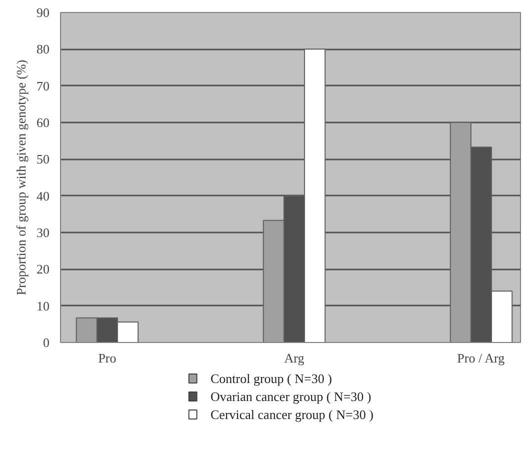 The width and height of the screenshot is (527, 451). What do you see at coordinates (481, 358) in the screenshot?
I see `x-tick-label: Pro / Arg` at bounding box center [481, 358].